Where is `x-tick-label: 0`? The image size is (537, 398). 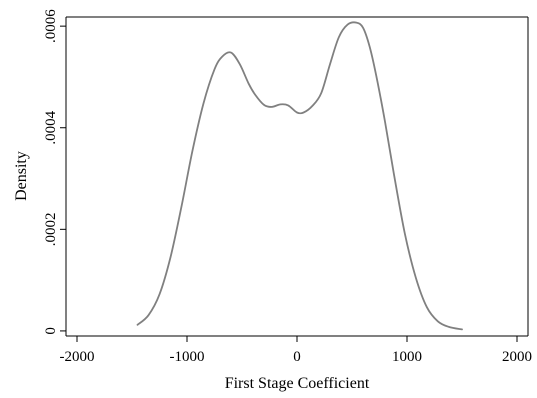
x-tick-label: 0 is located at coordinates (297, 357).